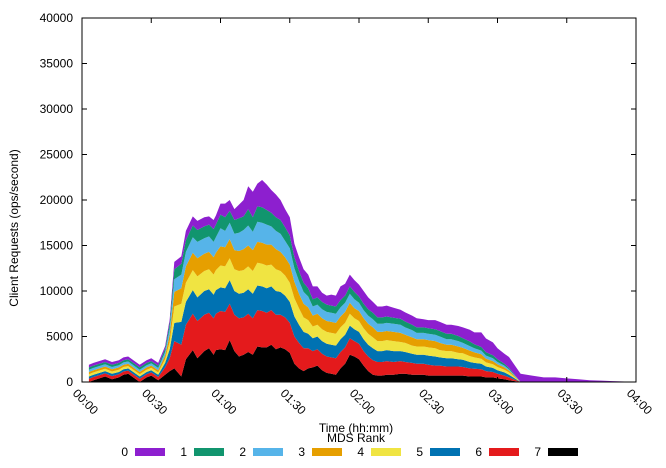 Image resolution: width=666 pixels, height=468 pixels. I want to click on legend-label: 2, so click(242, 452).